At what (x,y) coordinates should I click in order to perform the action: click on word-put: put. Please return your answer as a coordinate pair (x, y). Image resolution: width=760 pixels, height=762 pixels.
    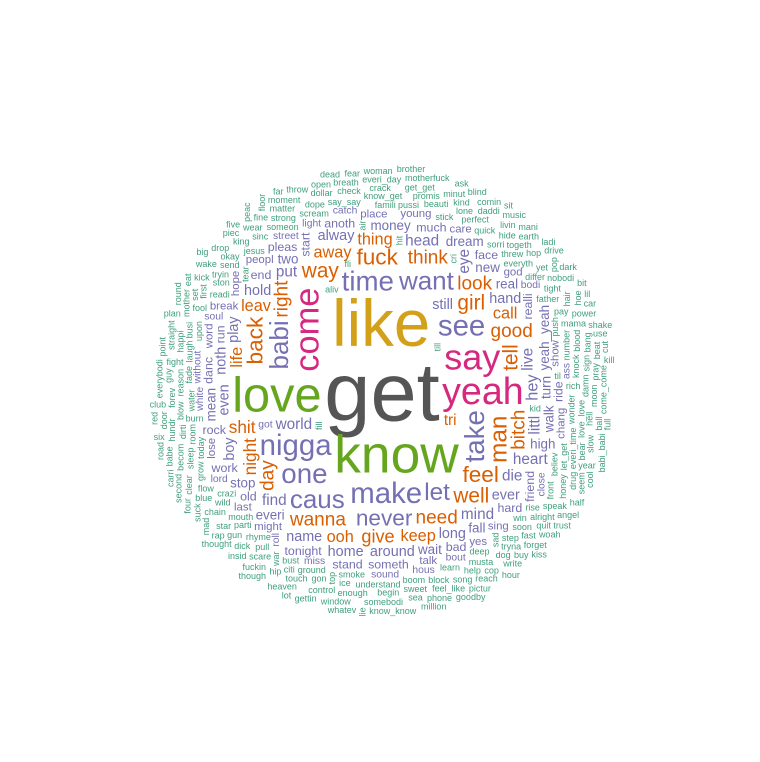
    Looking at the image, I should click on (287, 272).